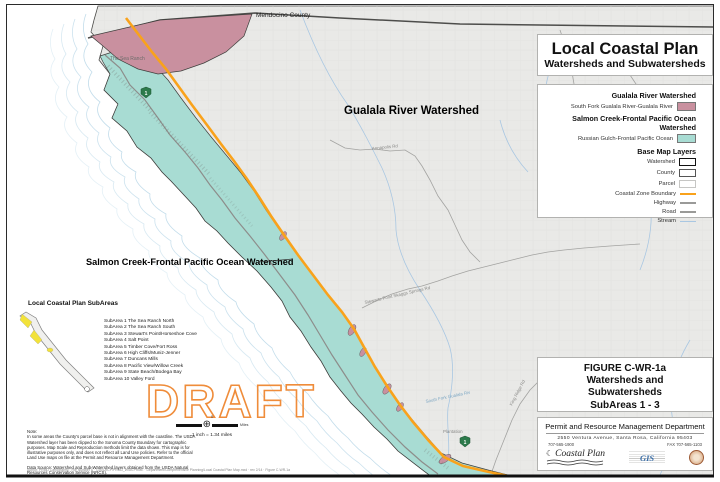 The width and height of the screenshot is (720, 482). Describe the element at coordinates (561, 444) in the screenshot. I see `phone-number: 707-565-1900` at that location.